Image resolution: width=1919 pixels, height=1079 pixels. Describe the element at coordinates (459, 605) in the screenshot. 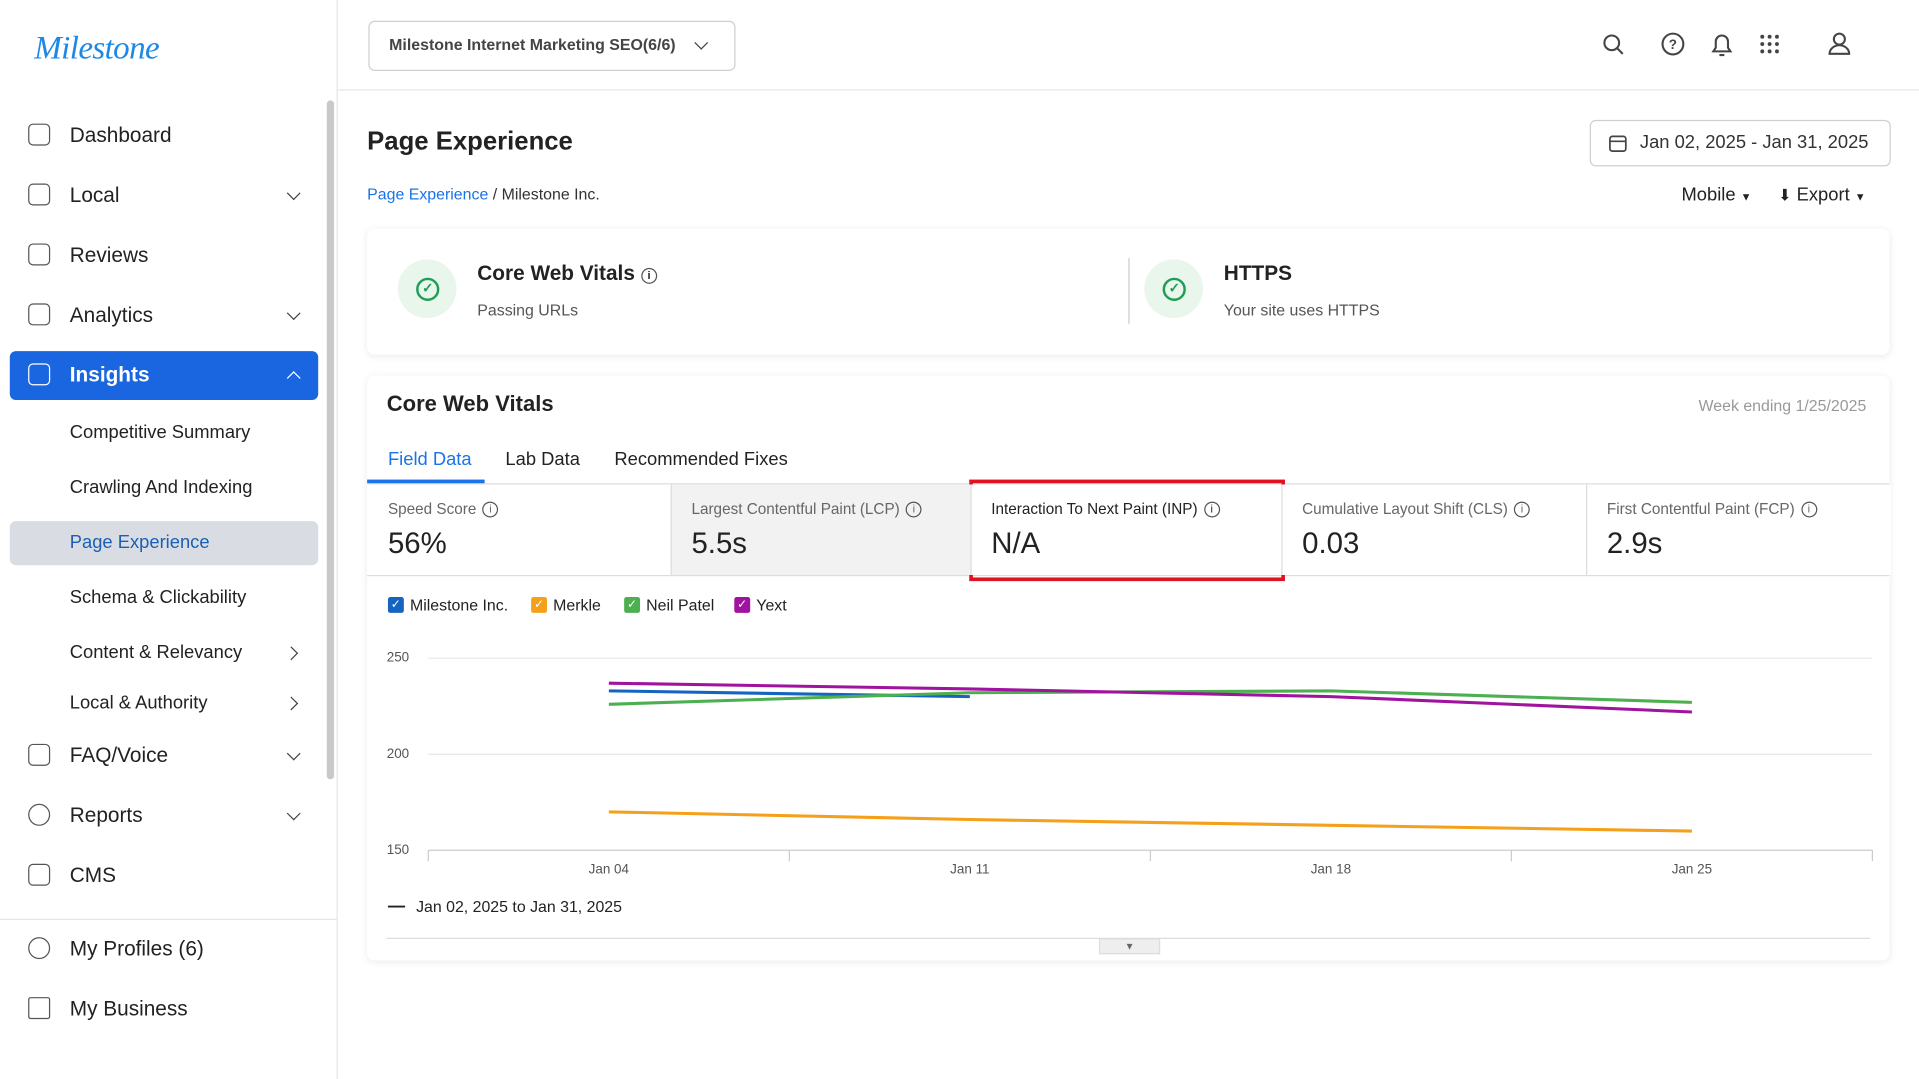

I see `legend-label: Milestone Inc.` at that location.